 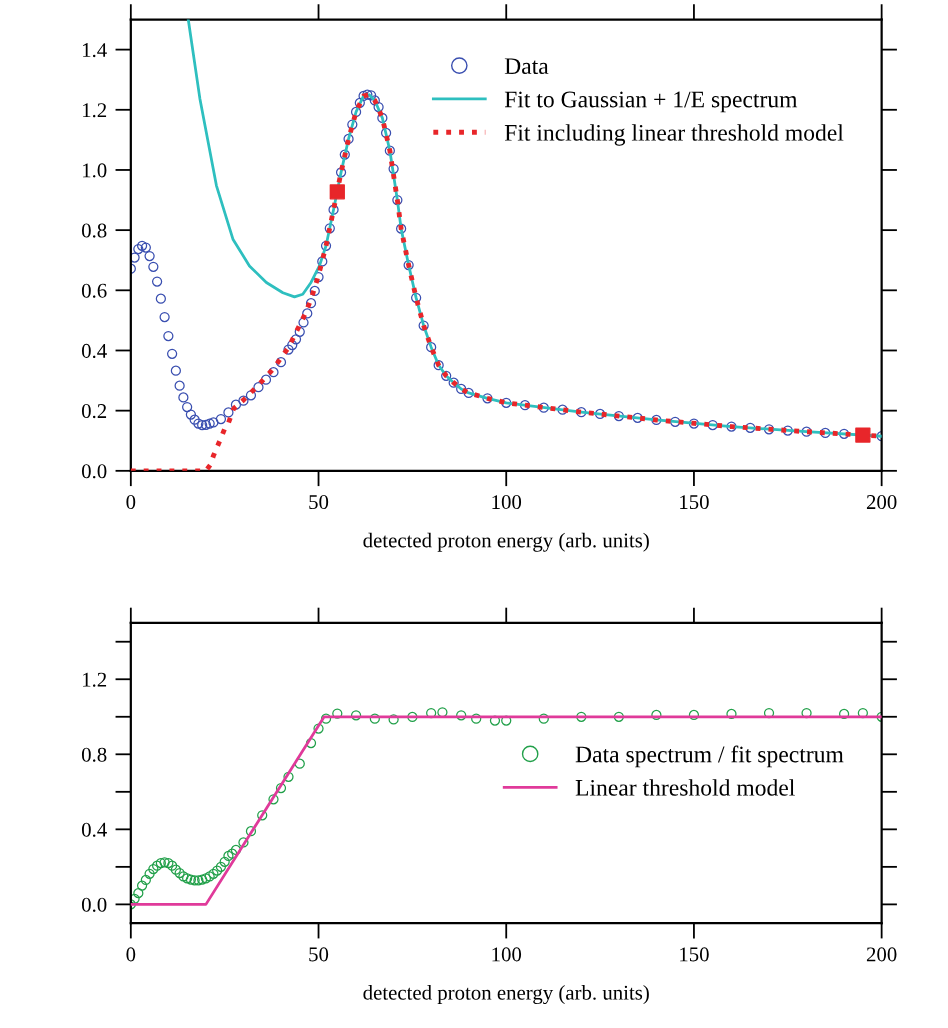 What do you see at coordinates (95, 50) in the screenshot?
I see `y-tick-label: 1.4` at bounding box center [95, 50].